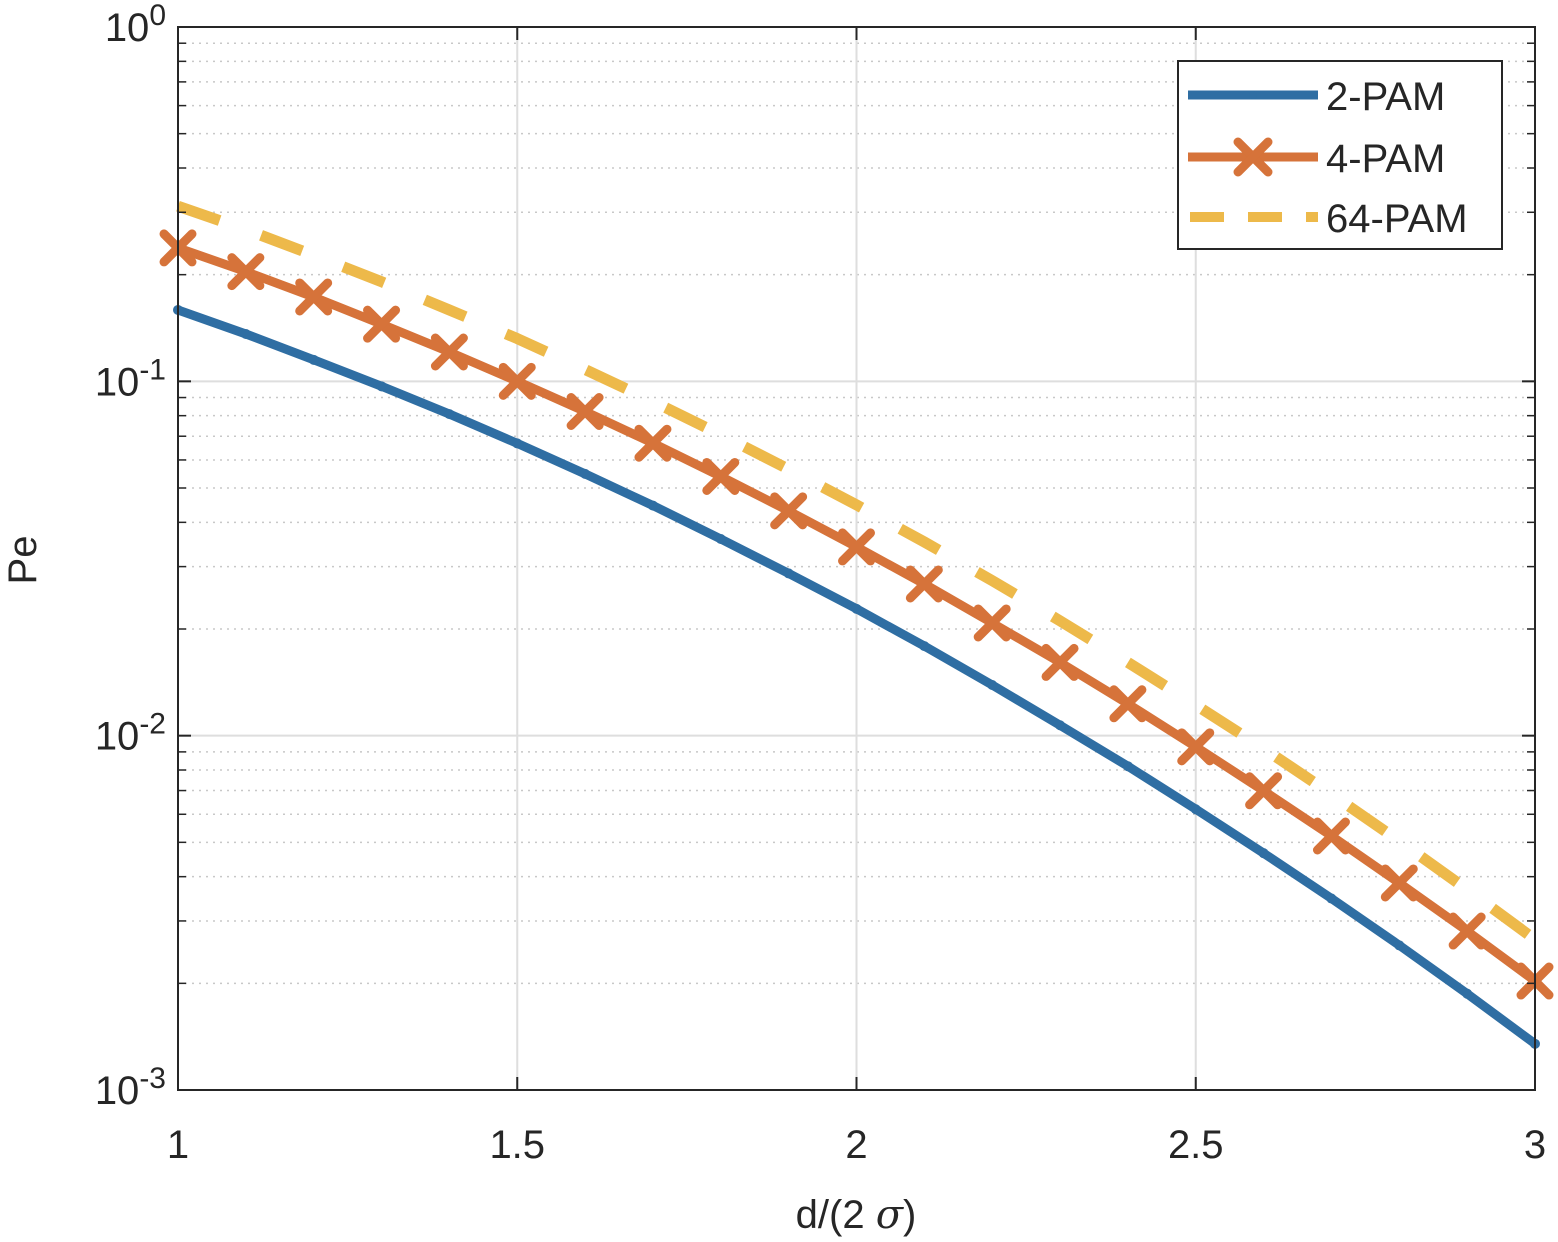 The image size is (1558, 1242). What do you see at coordinates (135, 25) in the screenshot?
I see `y-tick-label: 10⁰` at bounding box center [135, 25].